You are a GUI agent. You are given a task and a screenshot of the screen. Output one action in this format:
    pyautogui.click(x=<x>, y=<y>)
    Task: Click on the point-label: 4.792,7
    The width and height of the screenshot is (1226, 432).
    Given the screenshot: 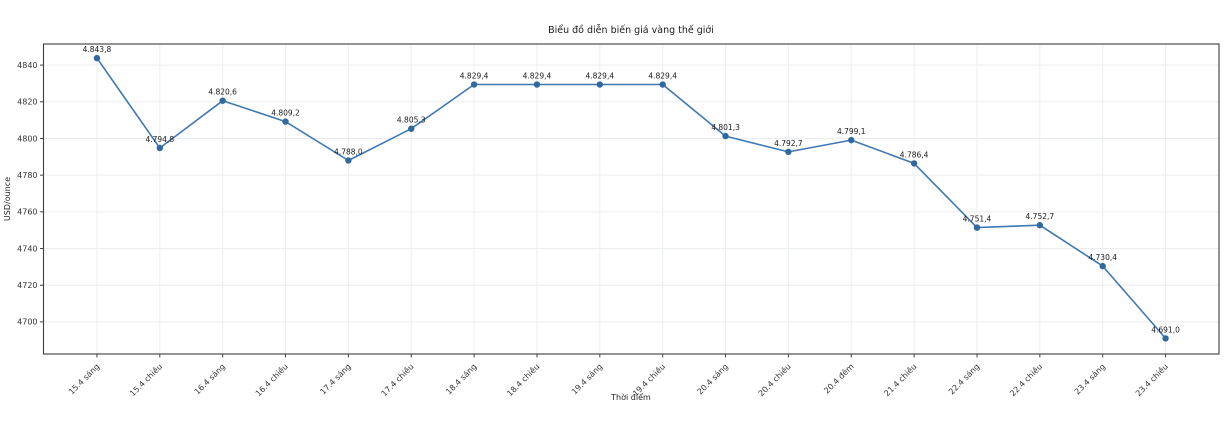 What is the action you would take?
    pyautogui.click(x=788, y=143)
    